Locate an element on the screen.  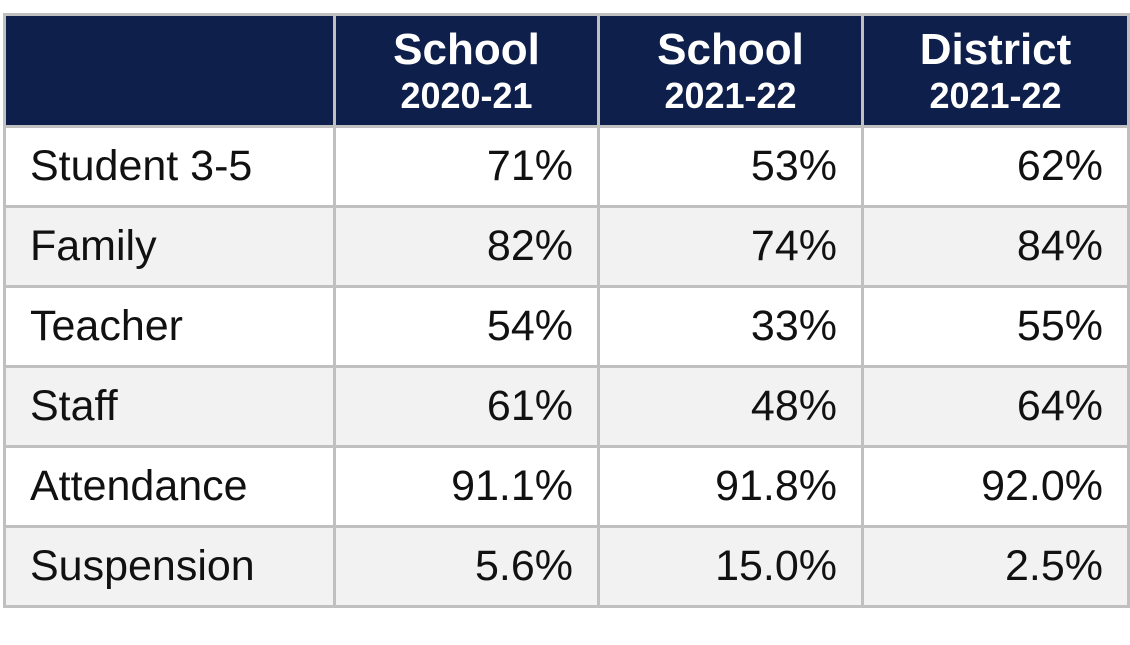
row-label: Family is located at coordinates (169, 246).